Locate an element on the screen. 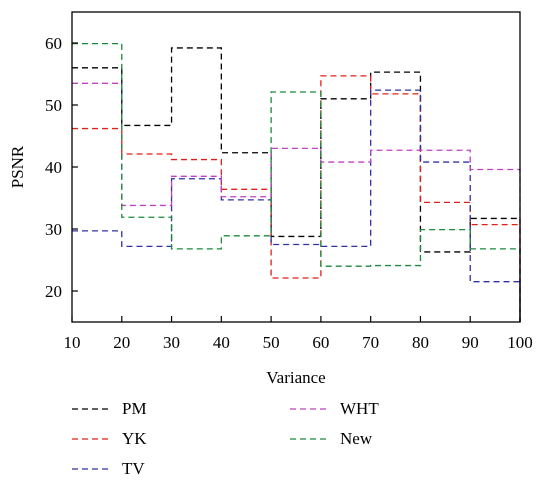 The image size is (537, 482). x-tick-label: 60 is located at coordinates (320, 342).